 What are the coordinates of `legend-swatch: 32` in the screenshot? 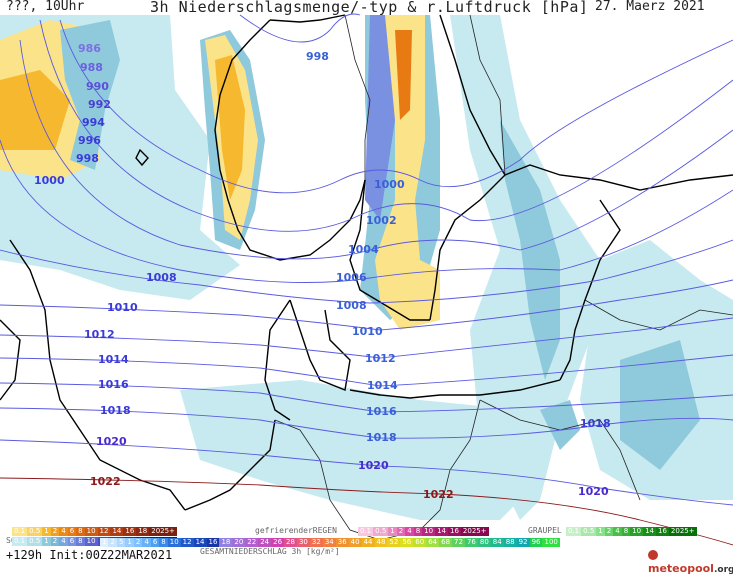 It's located at (316, 542).